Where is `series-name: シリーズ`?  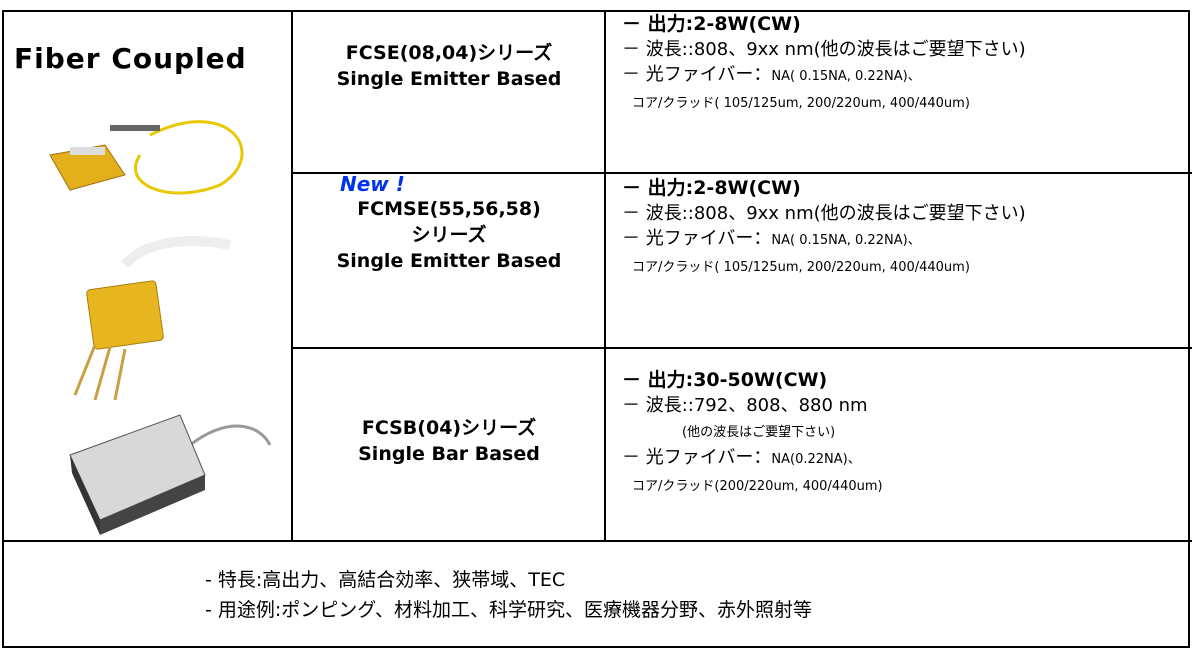 series-name: シリーズ is located at coordinates (449, 235).